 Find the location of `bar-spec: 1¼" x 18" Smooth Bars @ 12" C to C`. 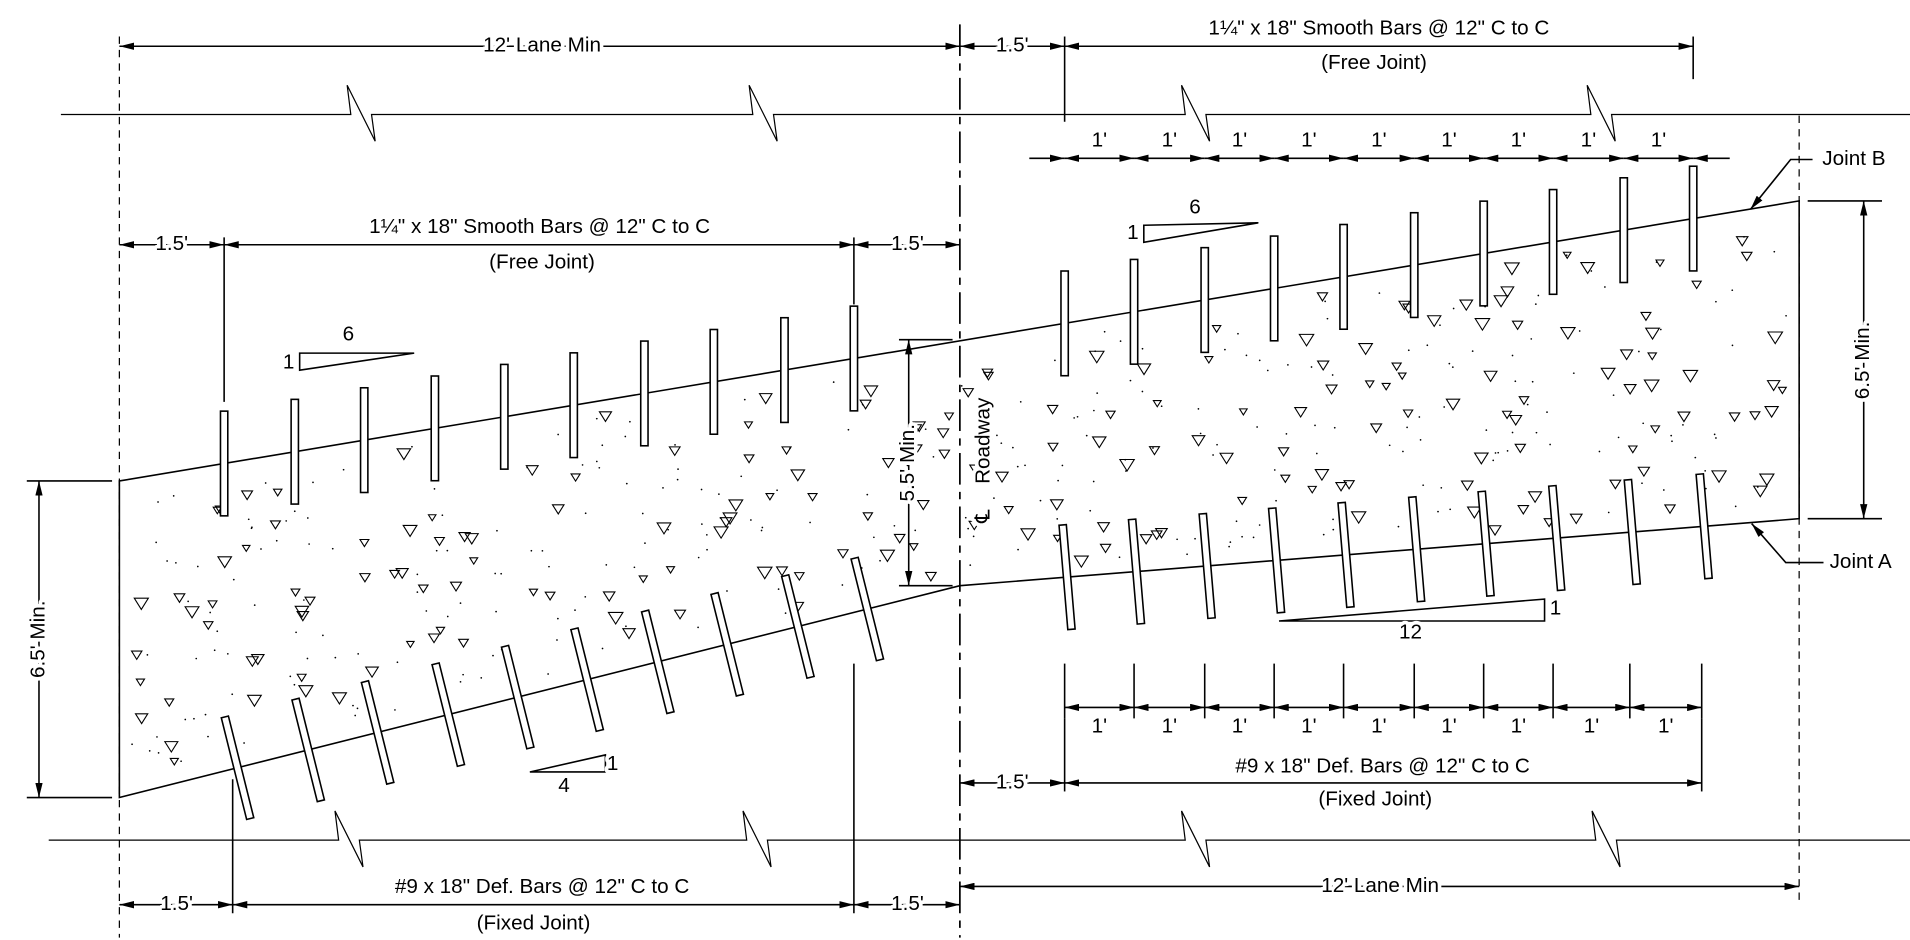

bar-spec: 1¼" x 18" Smooth Bars @ 12" C to C is located at coordinates (539, 226).